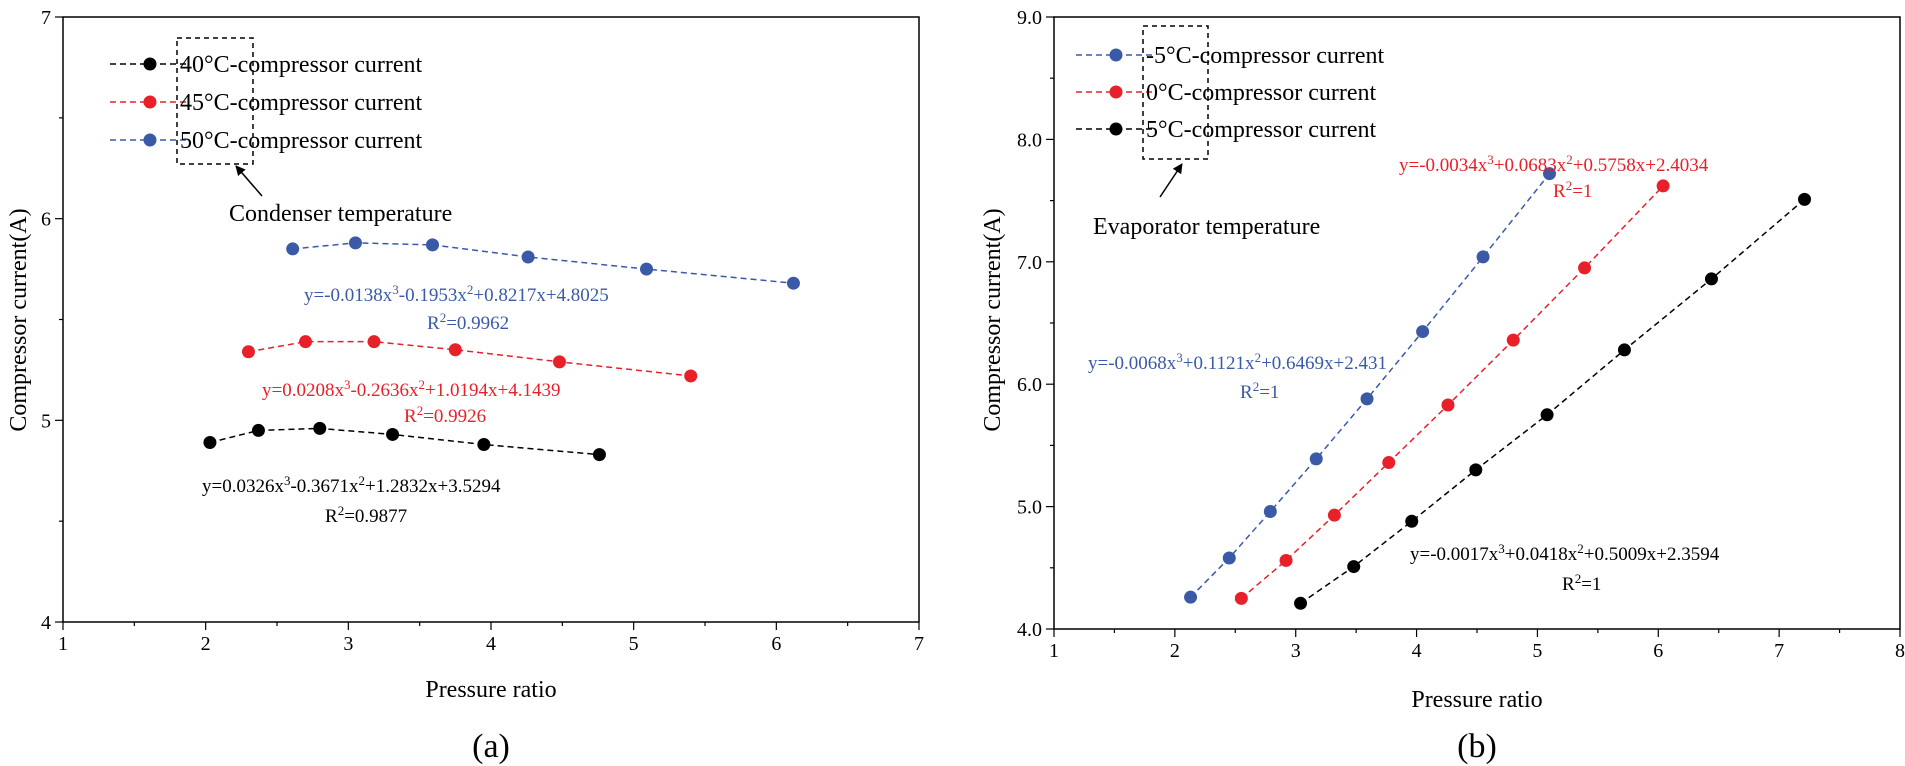 The width and height of the screenshot is (1905, 766). Describe the element at coordinates (411, 389) in the screenshot. I see `panel-a-fit-equation-45c: y=0.0208x3-0.2636x2+1.0194x+4.1439` at that location.